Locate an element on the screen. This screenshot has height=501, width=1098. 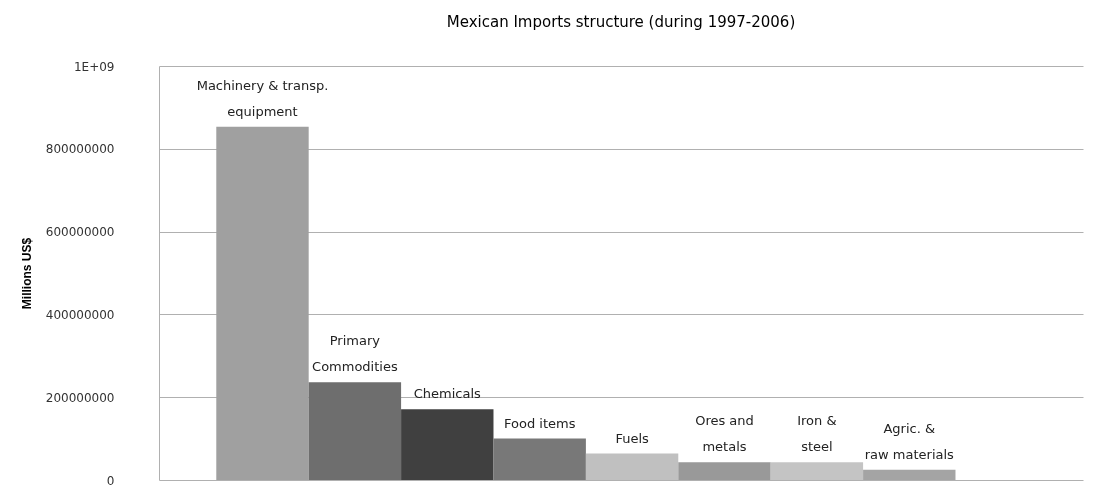
x-tick-label: Ores and metals is located at coordinates (724, 434).